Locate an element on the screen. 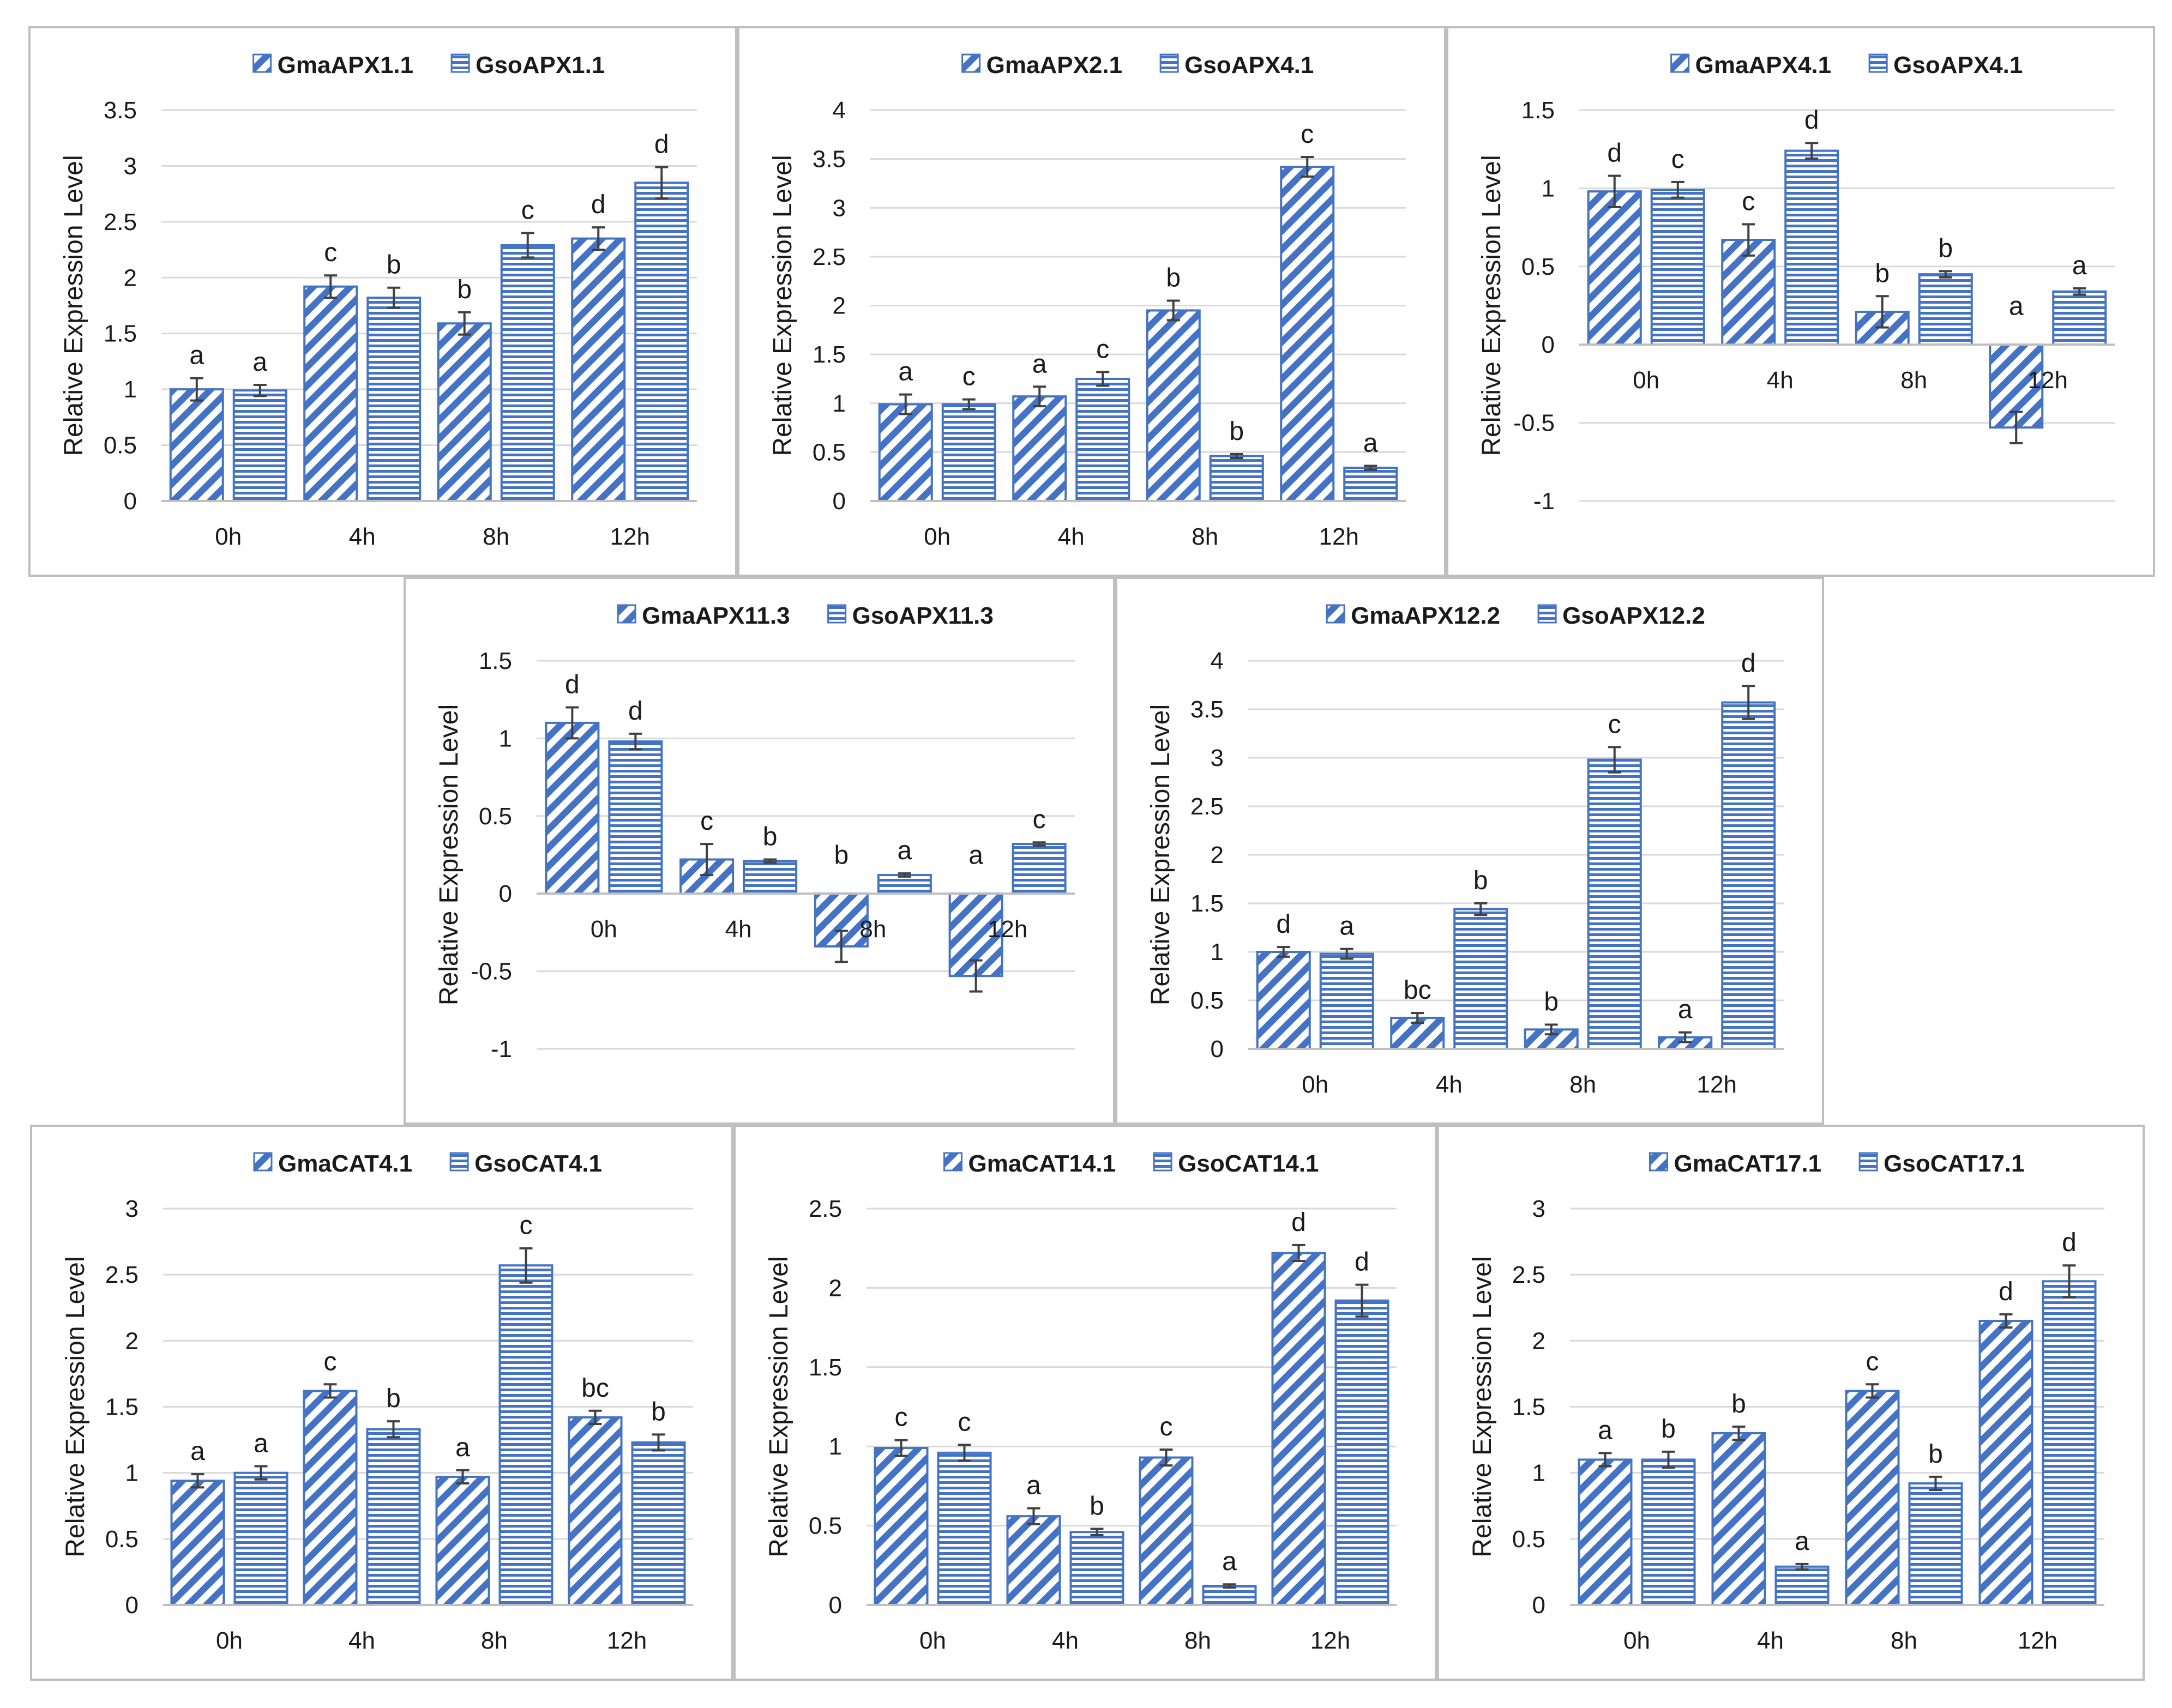 The image size is (2172, 1708). legend-label-gsoapx1-1: GsoAPX1.1 is located at coordinates (540, 65).